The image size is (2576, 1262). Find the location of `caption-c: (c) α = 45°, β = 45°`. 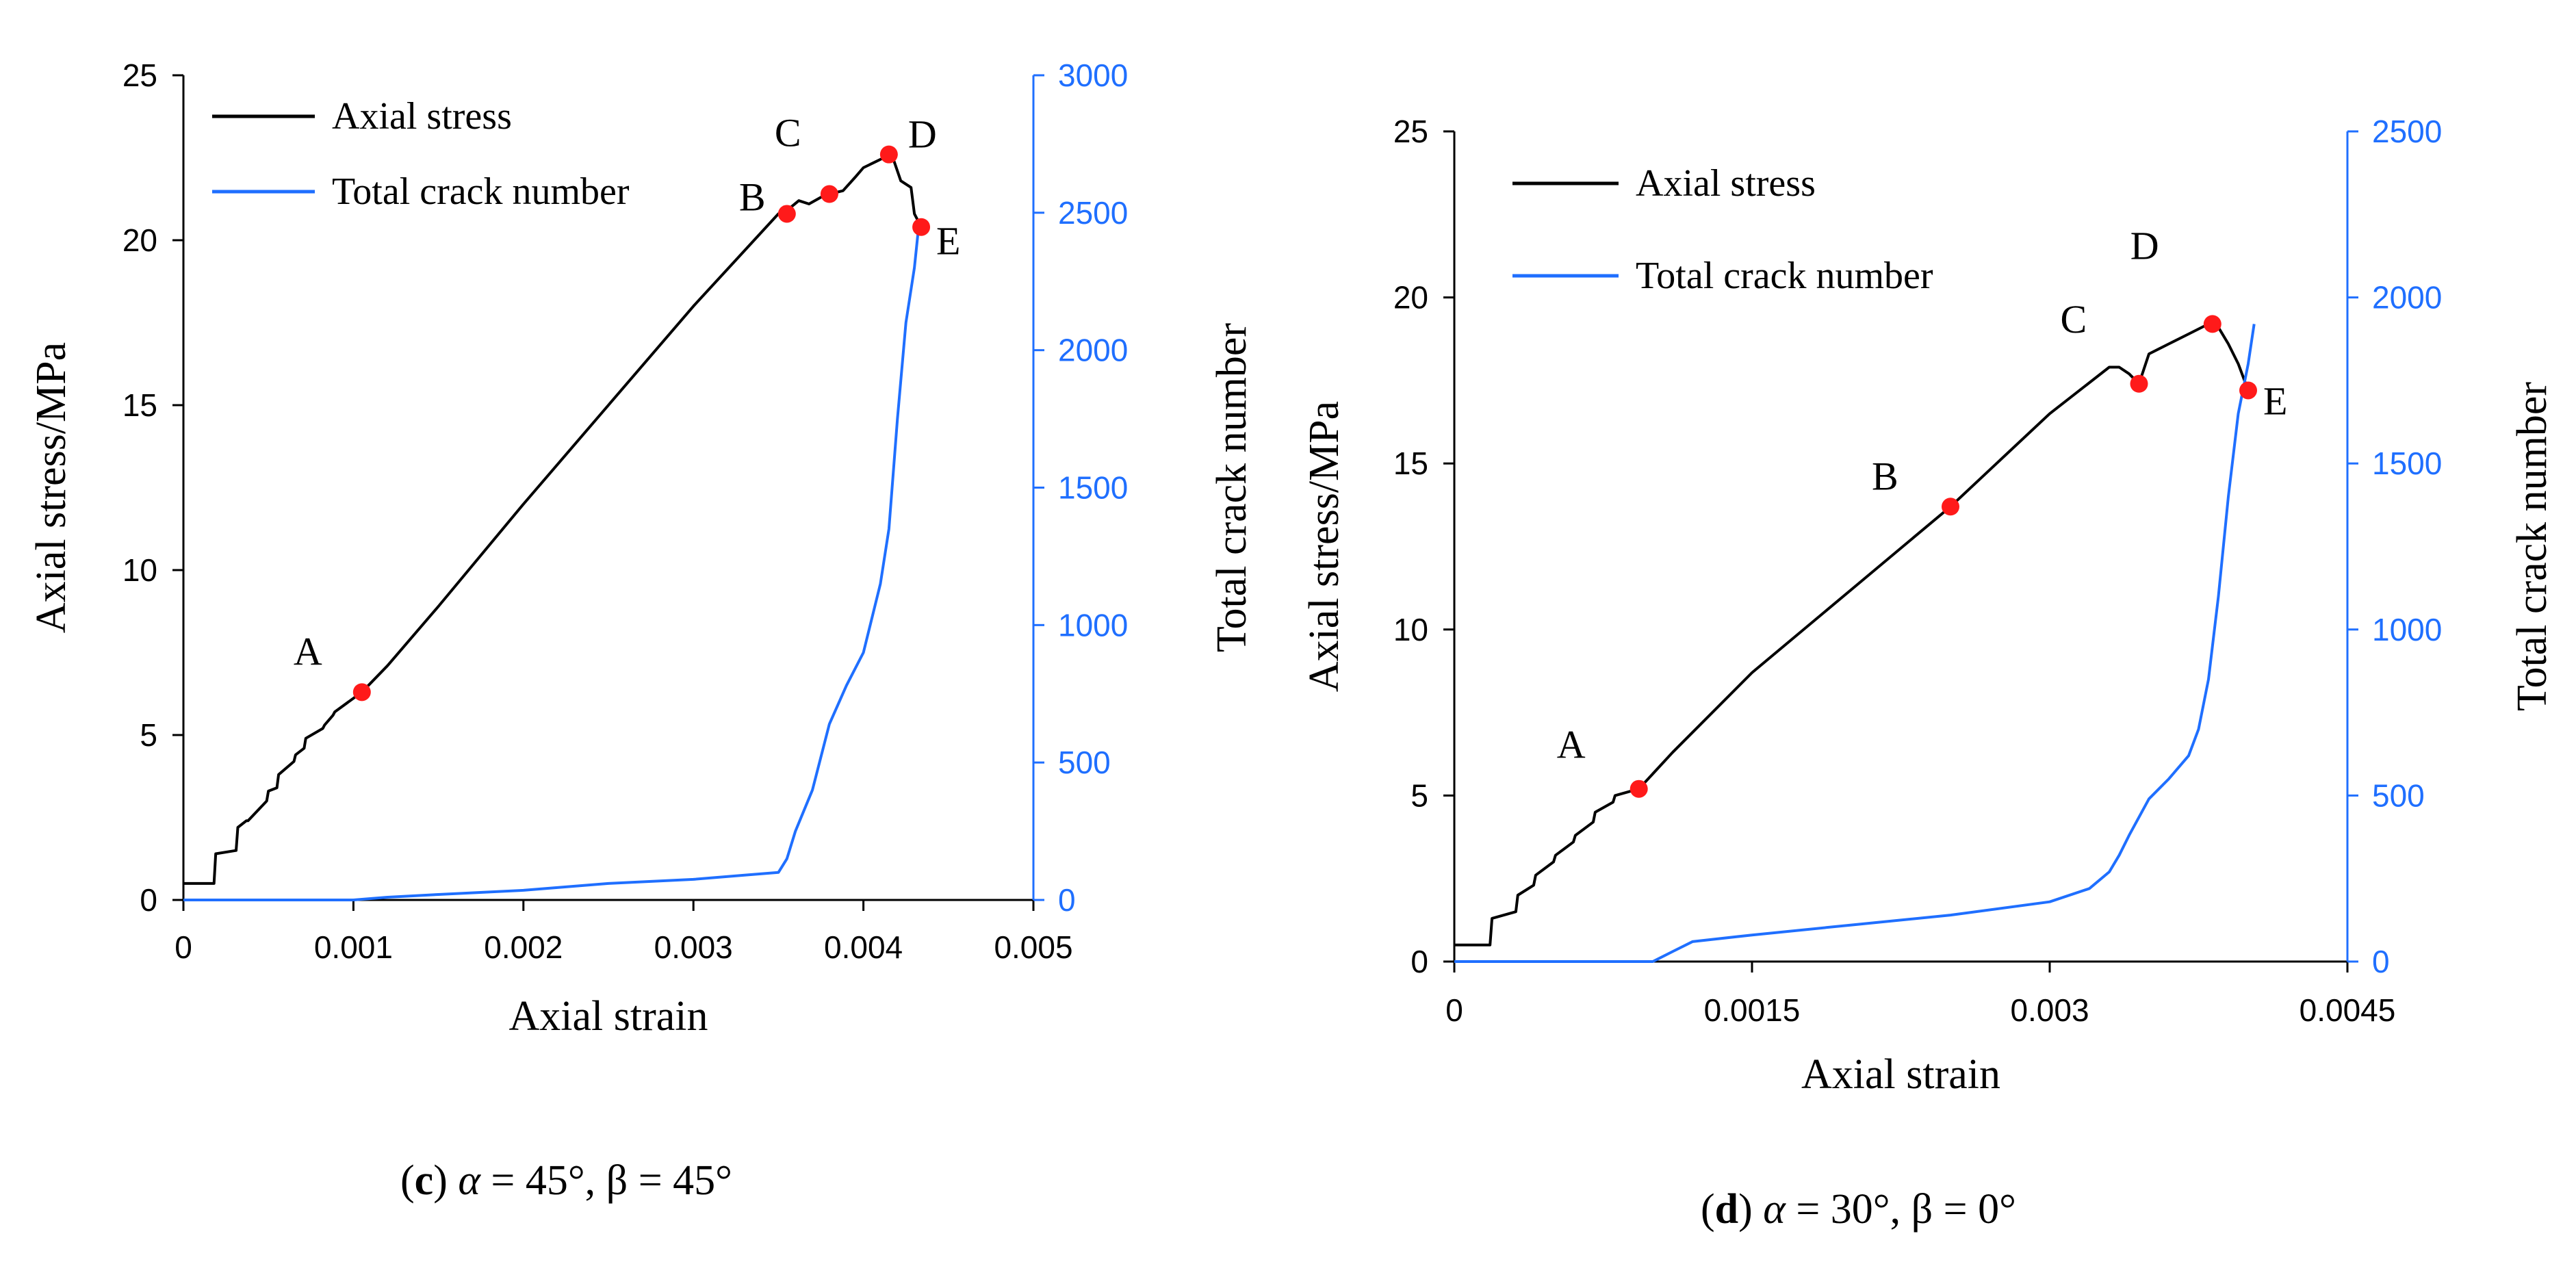

caption-c: (c) α = 45°, β = 45° is located at coordinates (566, 1180).